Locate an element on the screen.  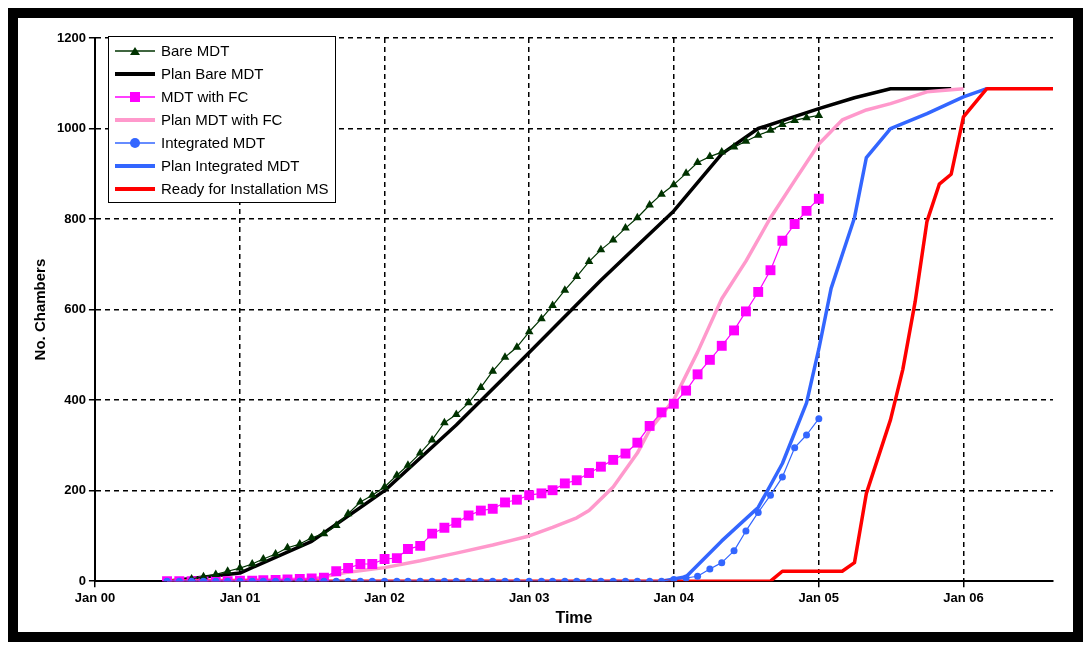
x-tick-label: Jan 03 is located at coordinates (529, 597).